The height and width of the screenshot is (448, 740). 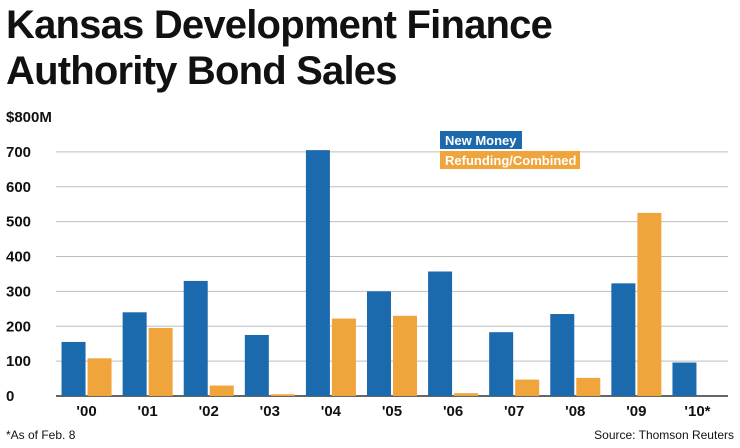 I want to click on y-tick-label-500: 500, so click(x=18, y=222).